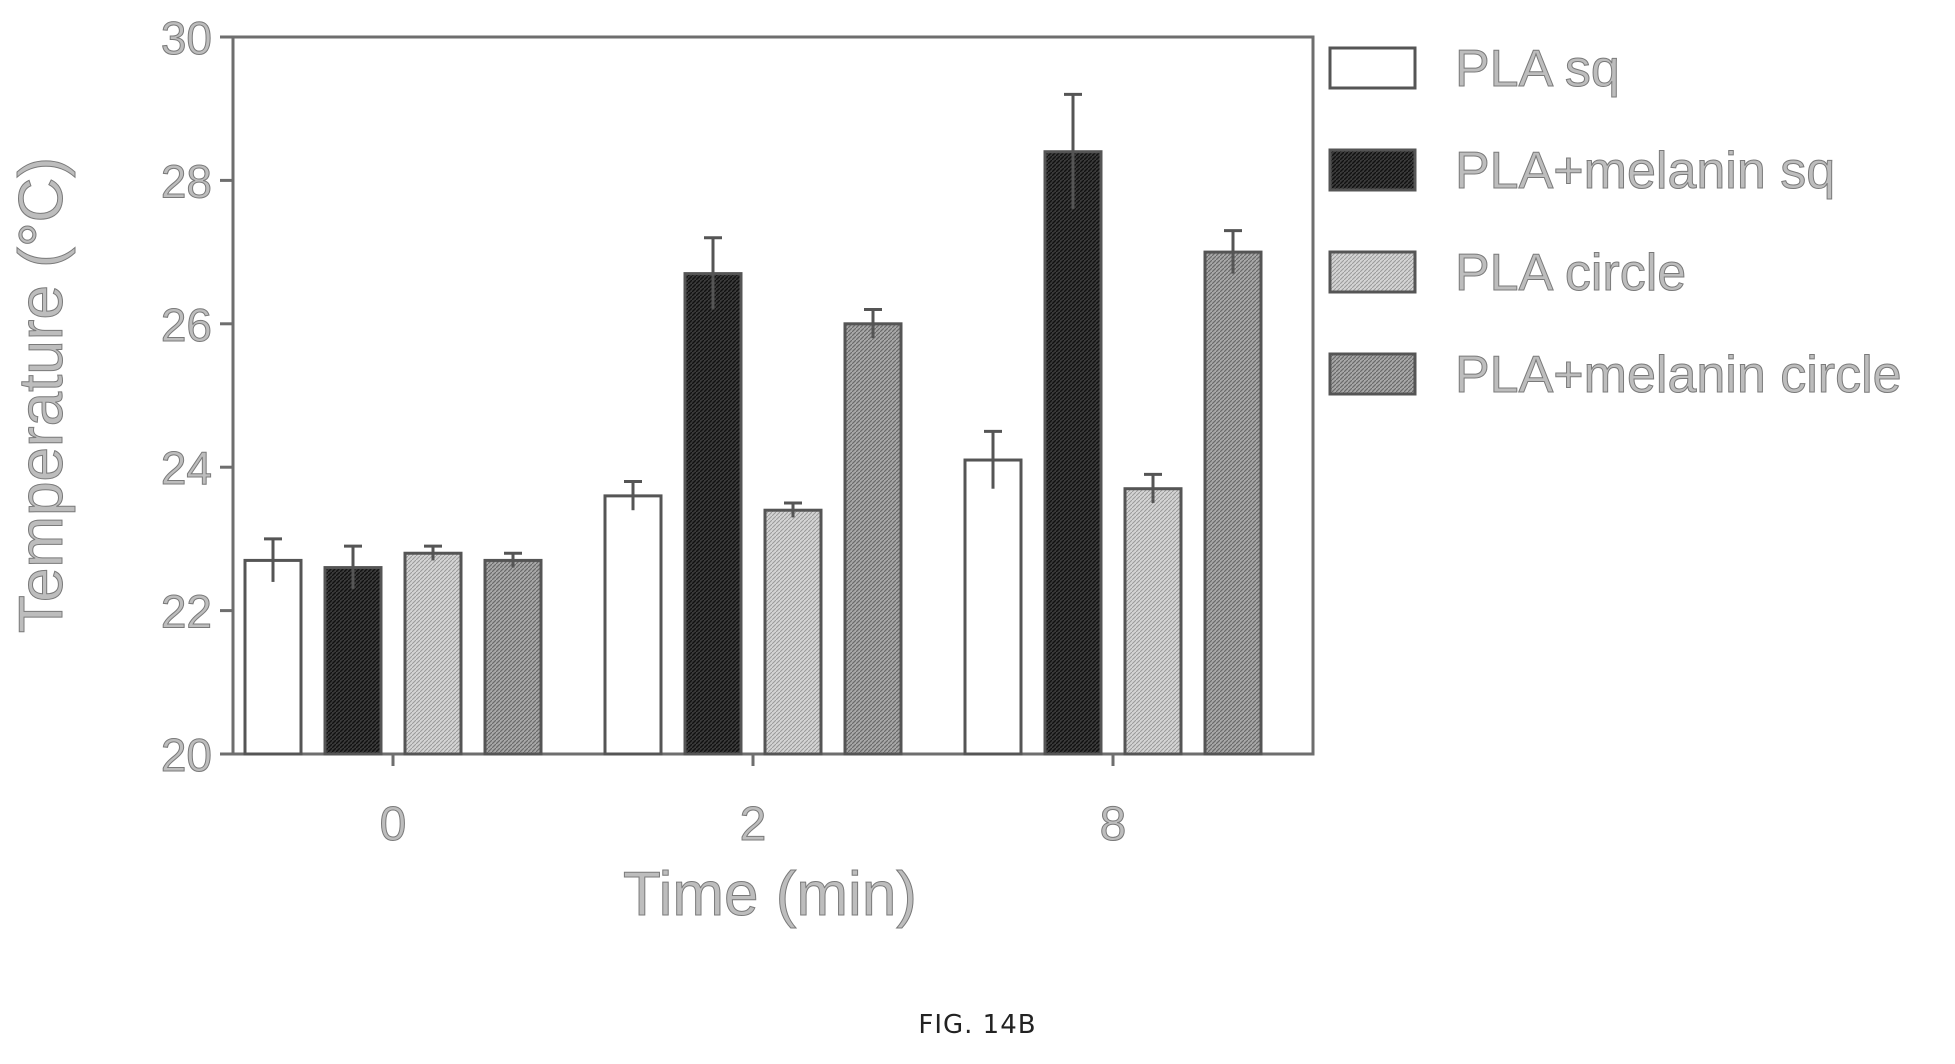  What do you see at coordinates (873, 539) in the screenshot?
I see `bar-pla-melanin-circle-t2` at bounding box center [873, 539].